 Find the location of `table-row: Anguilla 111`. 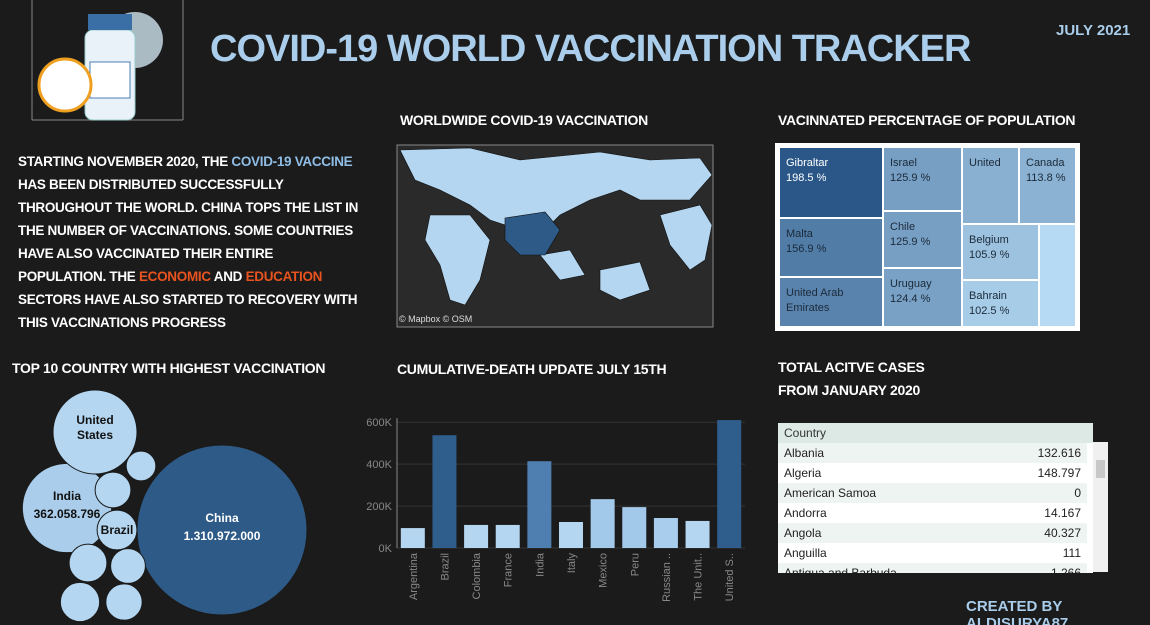

table-row: Anguilla 111 is located at coordinates (932, 553).